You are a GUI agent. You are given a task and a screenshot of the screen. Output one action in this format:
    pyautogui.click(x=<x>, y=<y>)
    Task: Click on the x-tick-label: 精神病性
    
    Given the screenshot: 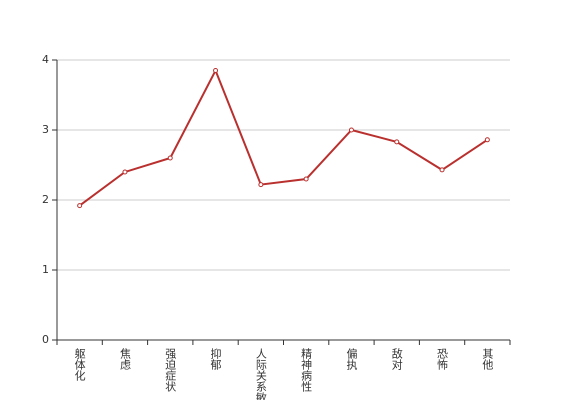 What is the action you would take?
    pyautogui.click(x=306, y=370)
    